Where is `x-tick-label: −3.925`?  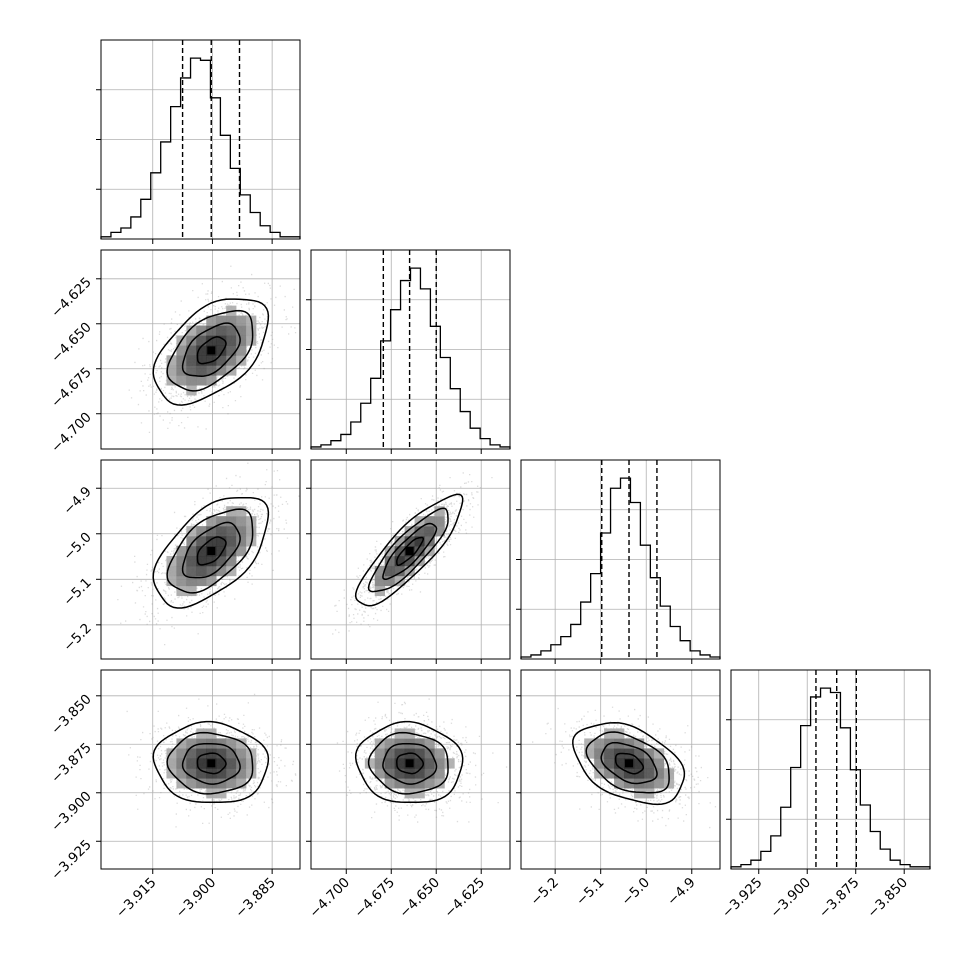 x-tick-label: −3.925 is located at coordinates (742, 898).